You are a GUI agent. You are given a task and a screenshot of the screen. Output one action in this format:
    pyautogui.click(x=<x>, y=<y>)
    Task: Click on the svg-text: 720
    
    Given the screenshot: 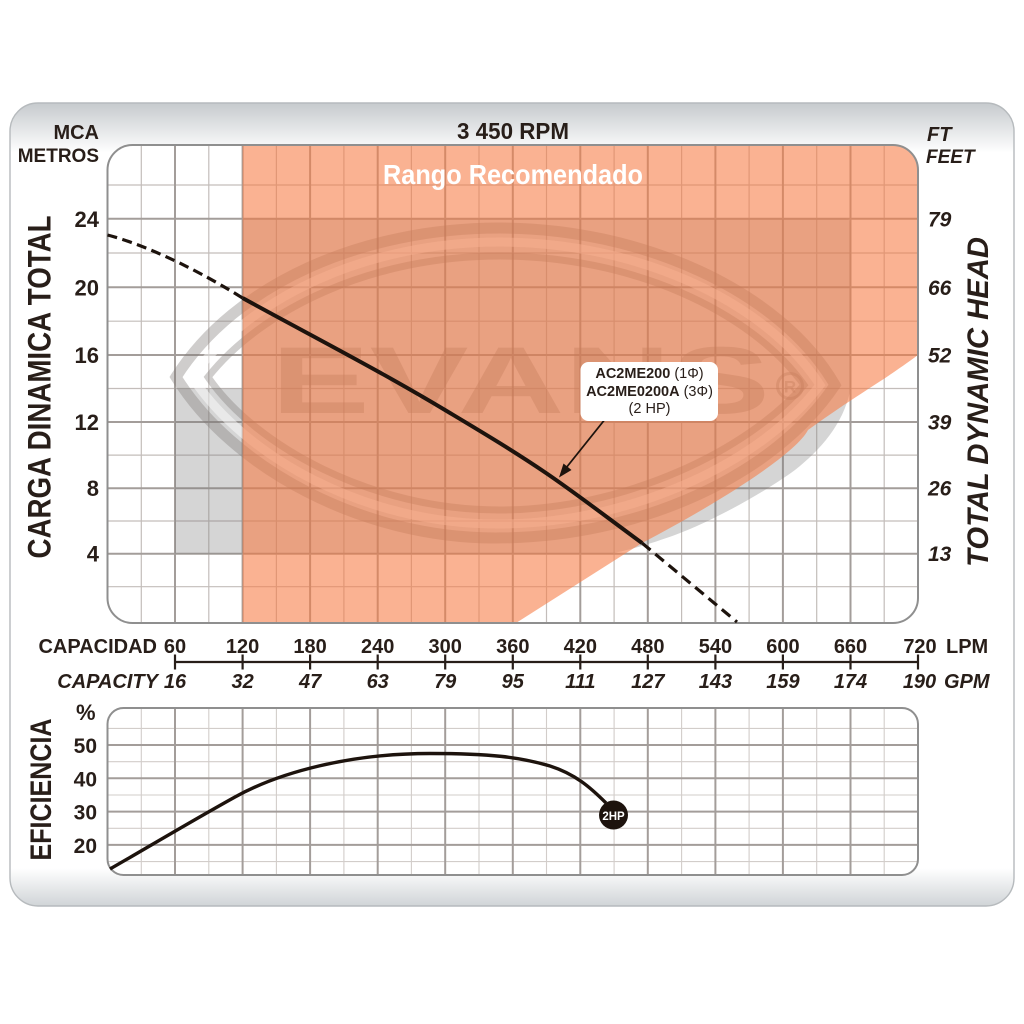 What is the action you would take?
    pyautogui.click(x=919, y=647)
    